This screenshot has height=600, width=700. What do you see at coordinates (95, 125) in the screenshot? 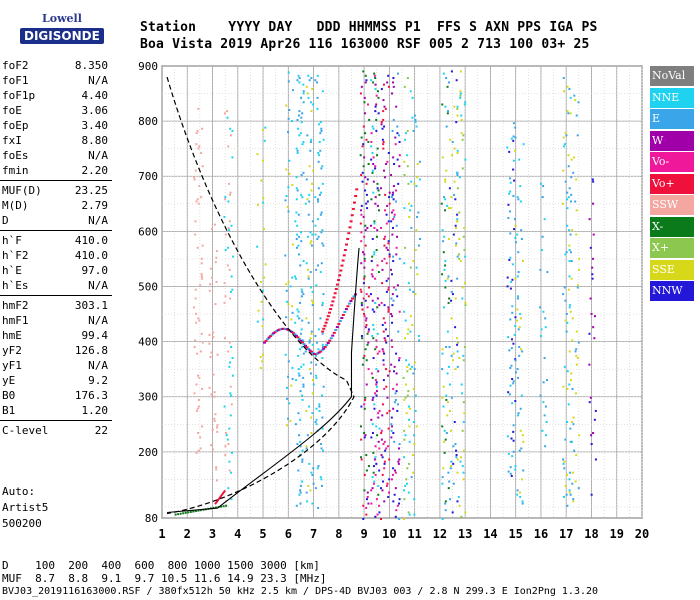
I see `param-value: 3.40` at bounding box center [95, 125].